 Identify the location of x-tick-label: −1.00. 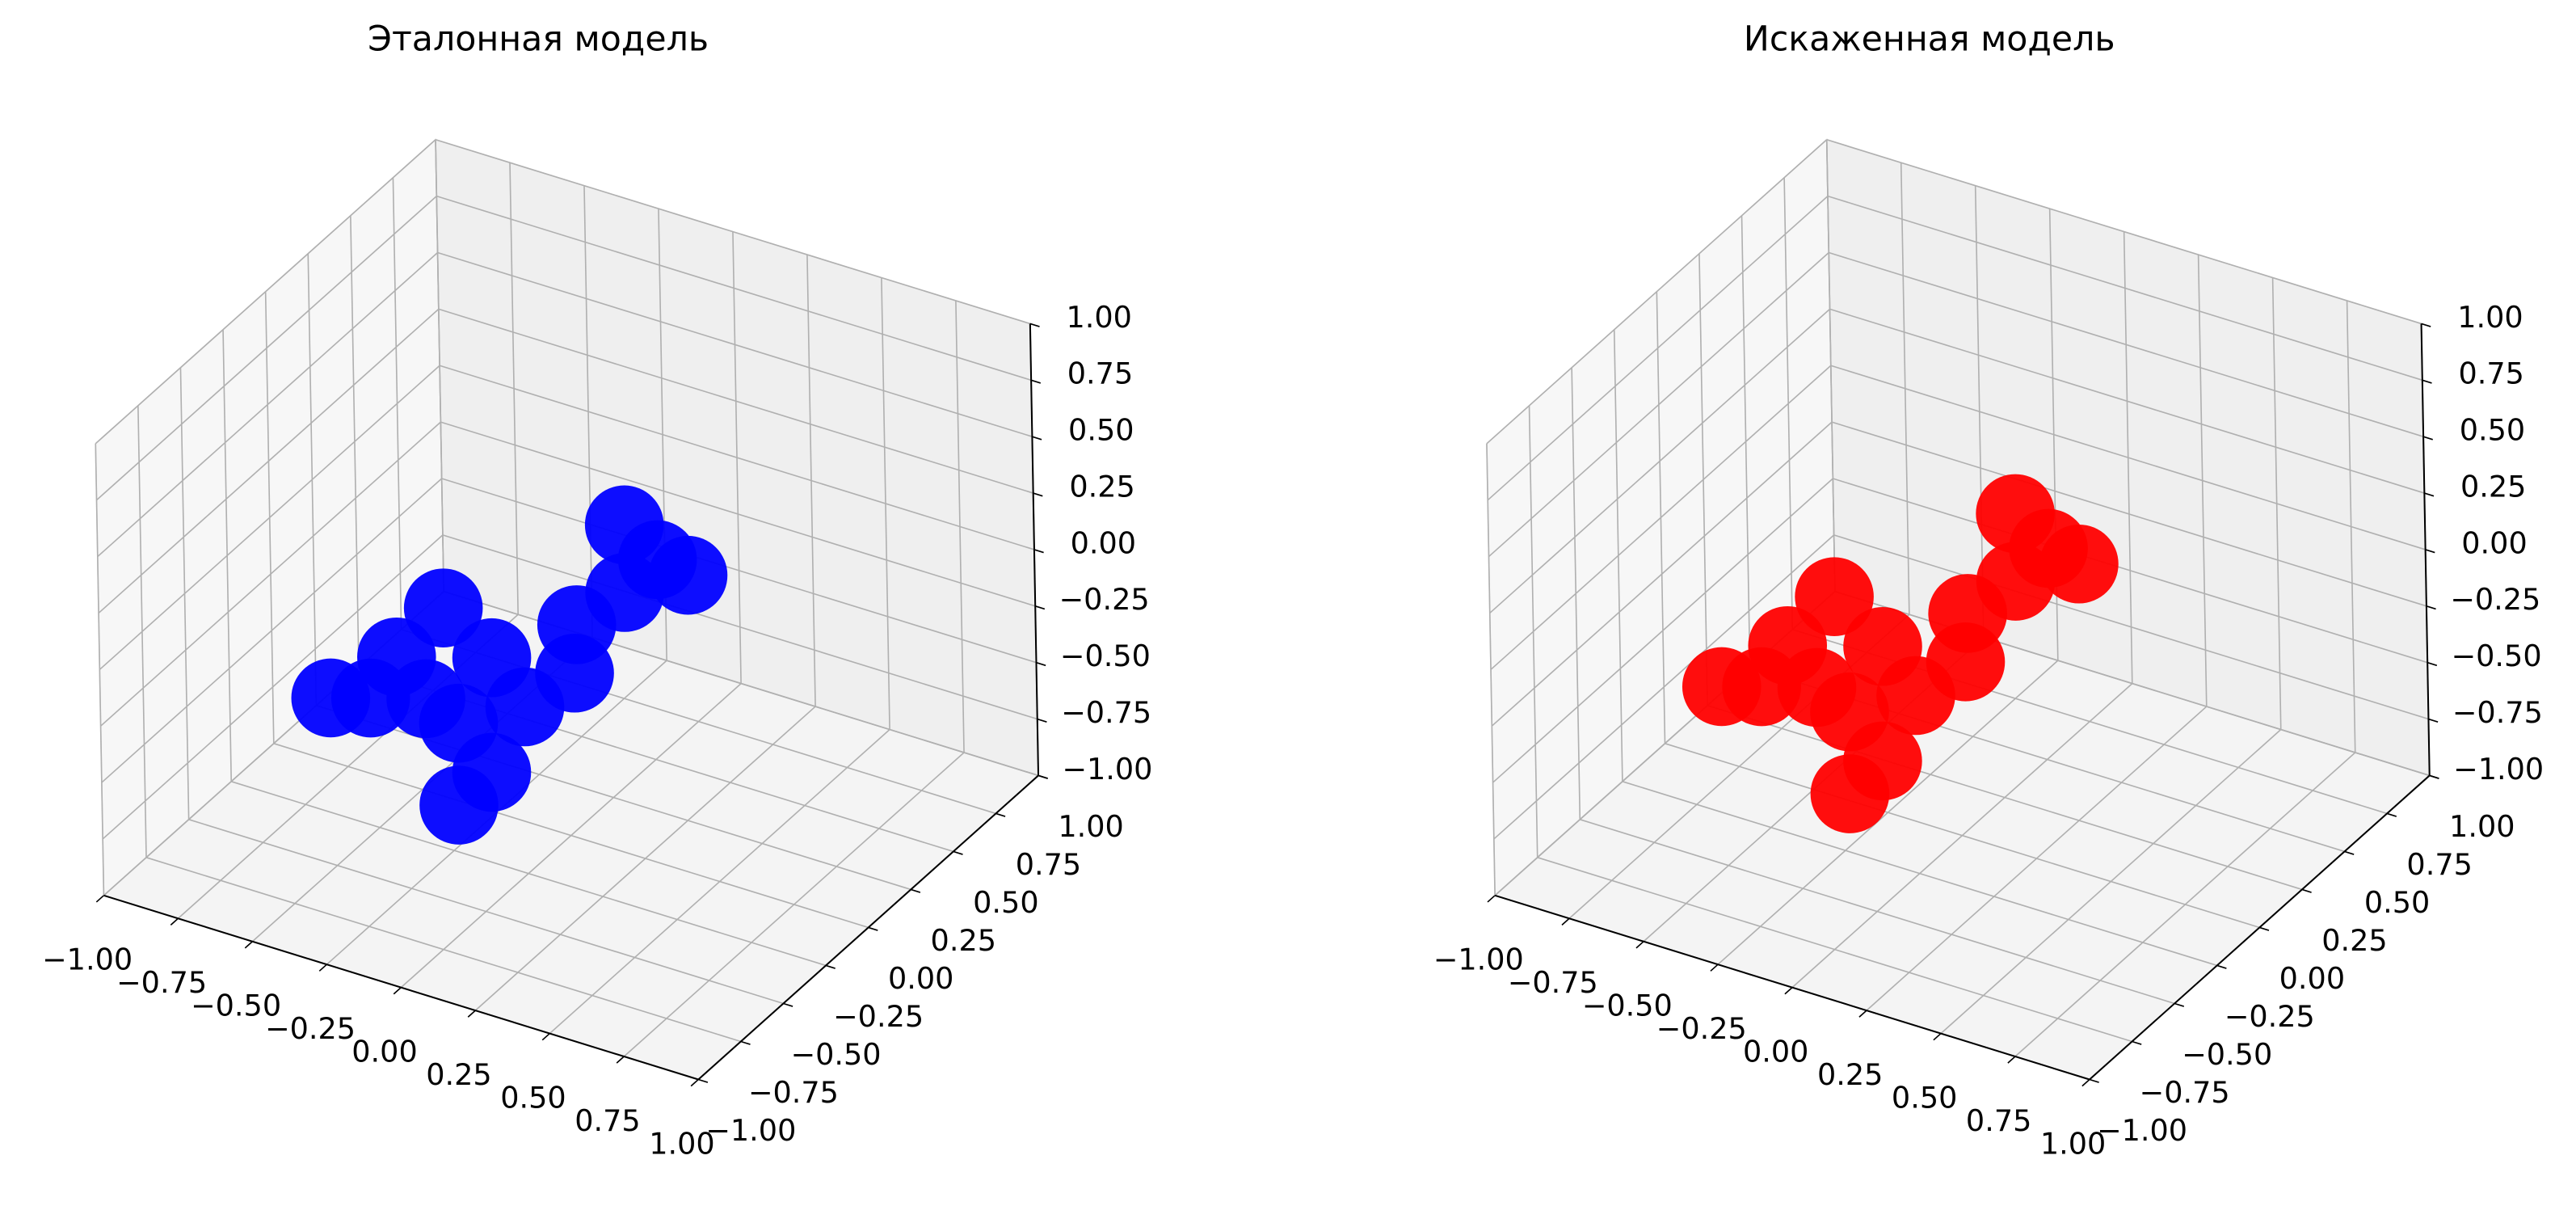
(1478, 959).